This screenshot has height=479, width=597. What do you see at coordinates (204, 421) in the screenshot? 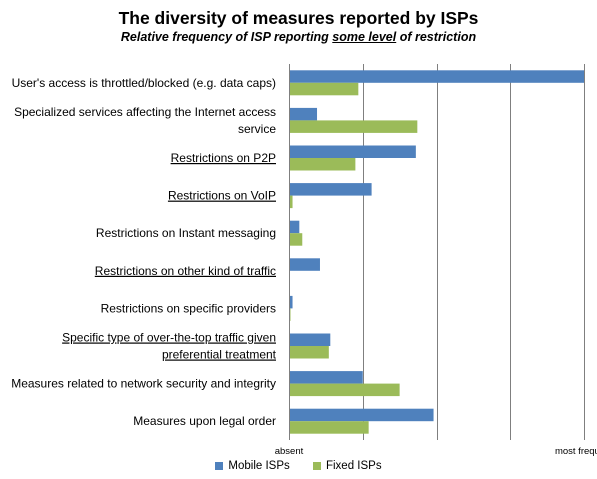
I see `category-label: Measures upon legal order` at bounding box center [204, 421].